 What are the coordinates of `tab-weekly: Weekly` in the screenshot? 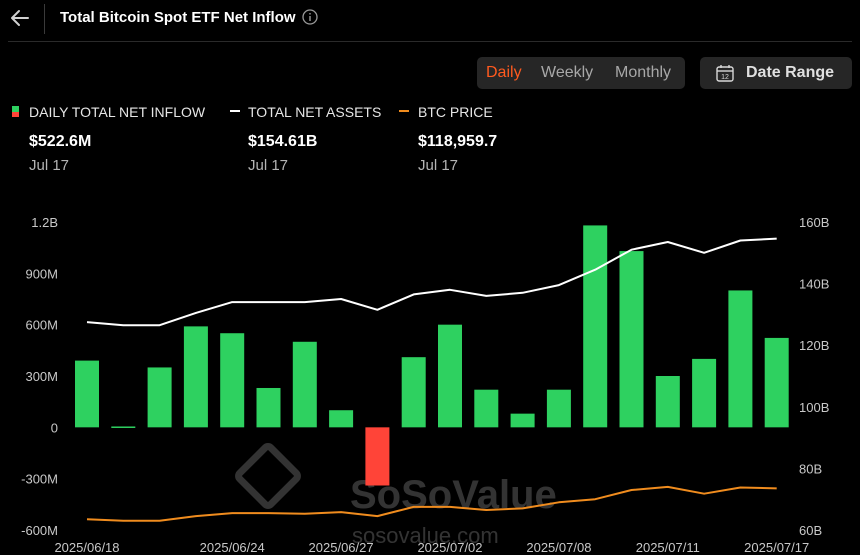 It's located at (567, 72).